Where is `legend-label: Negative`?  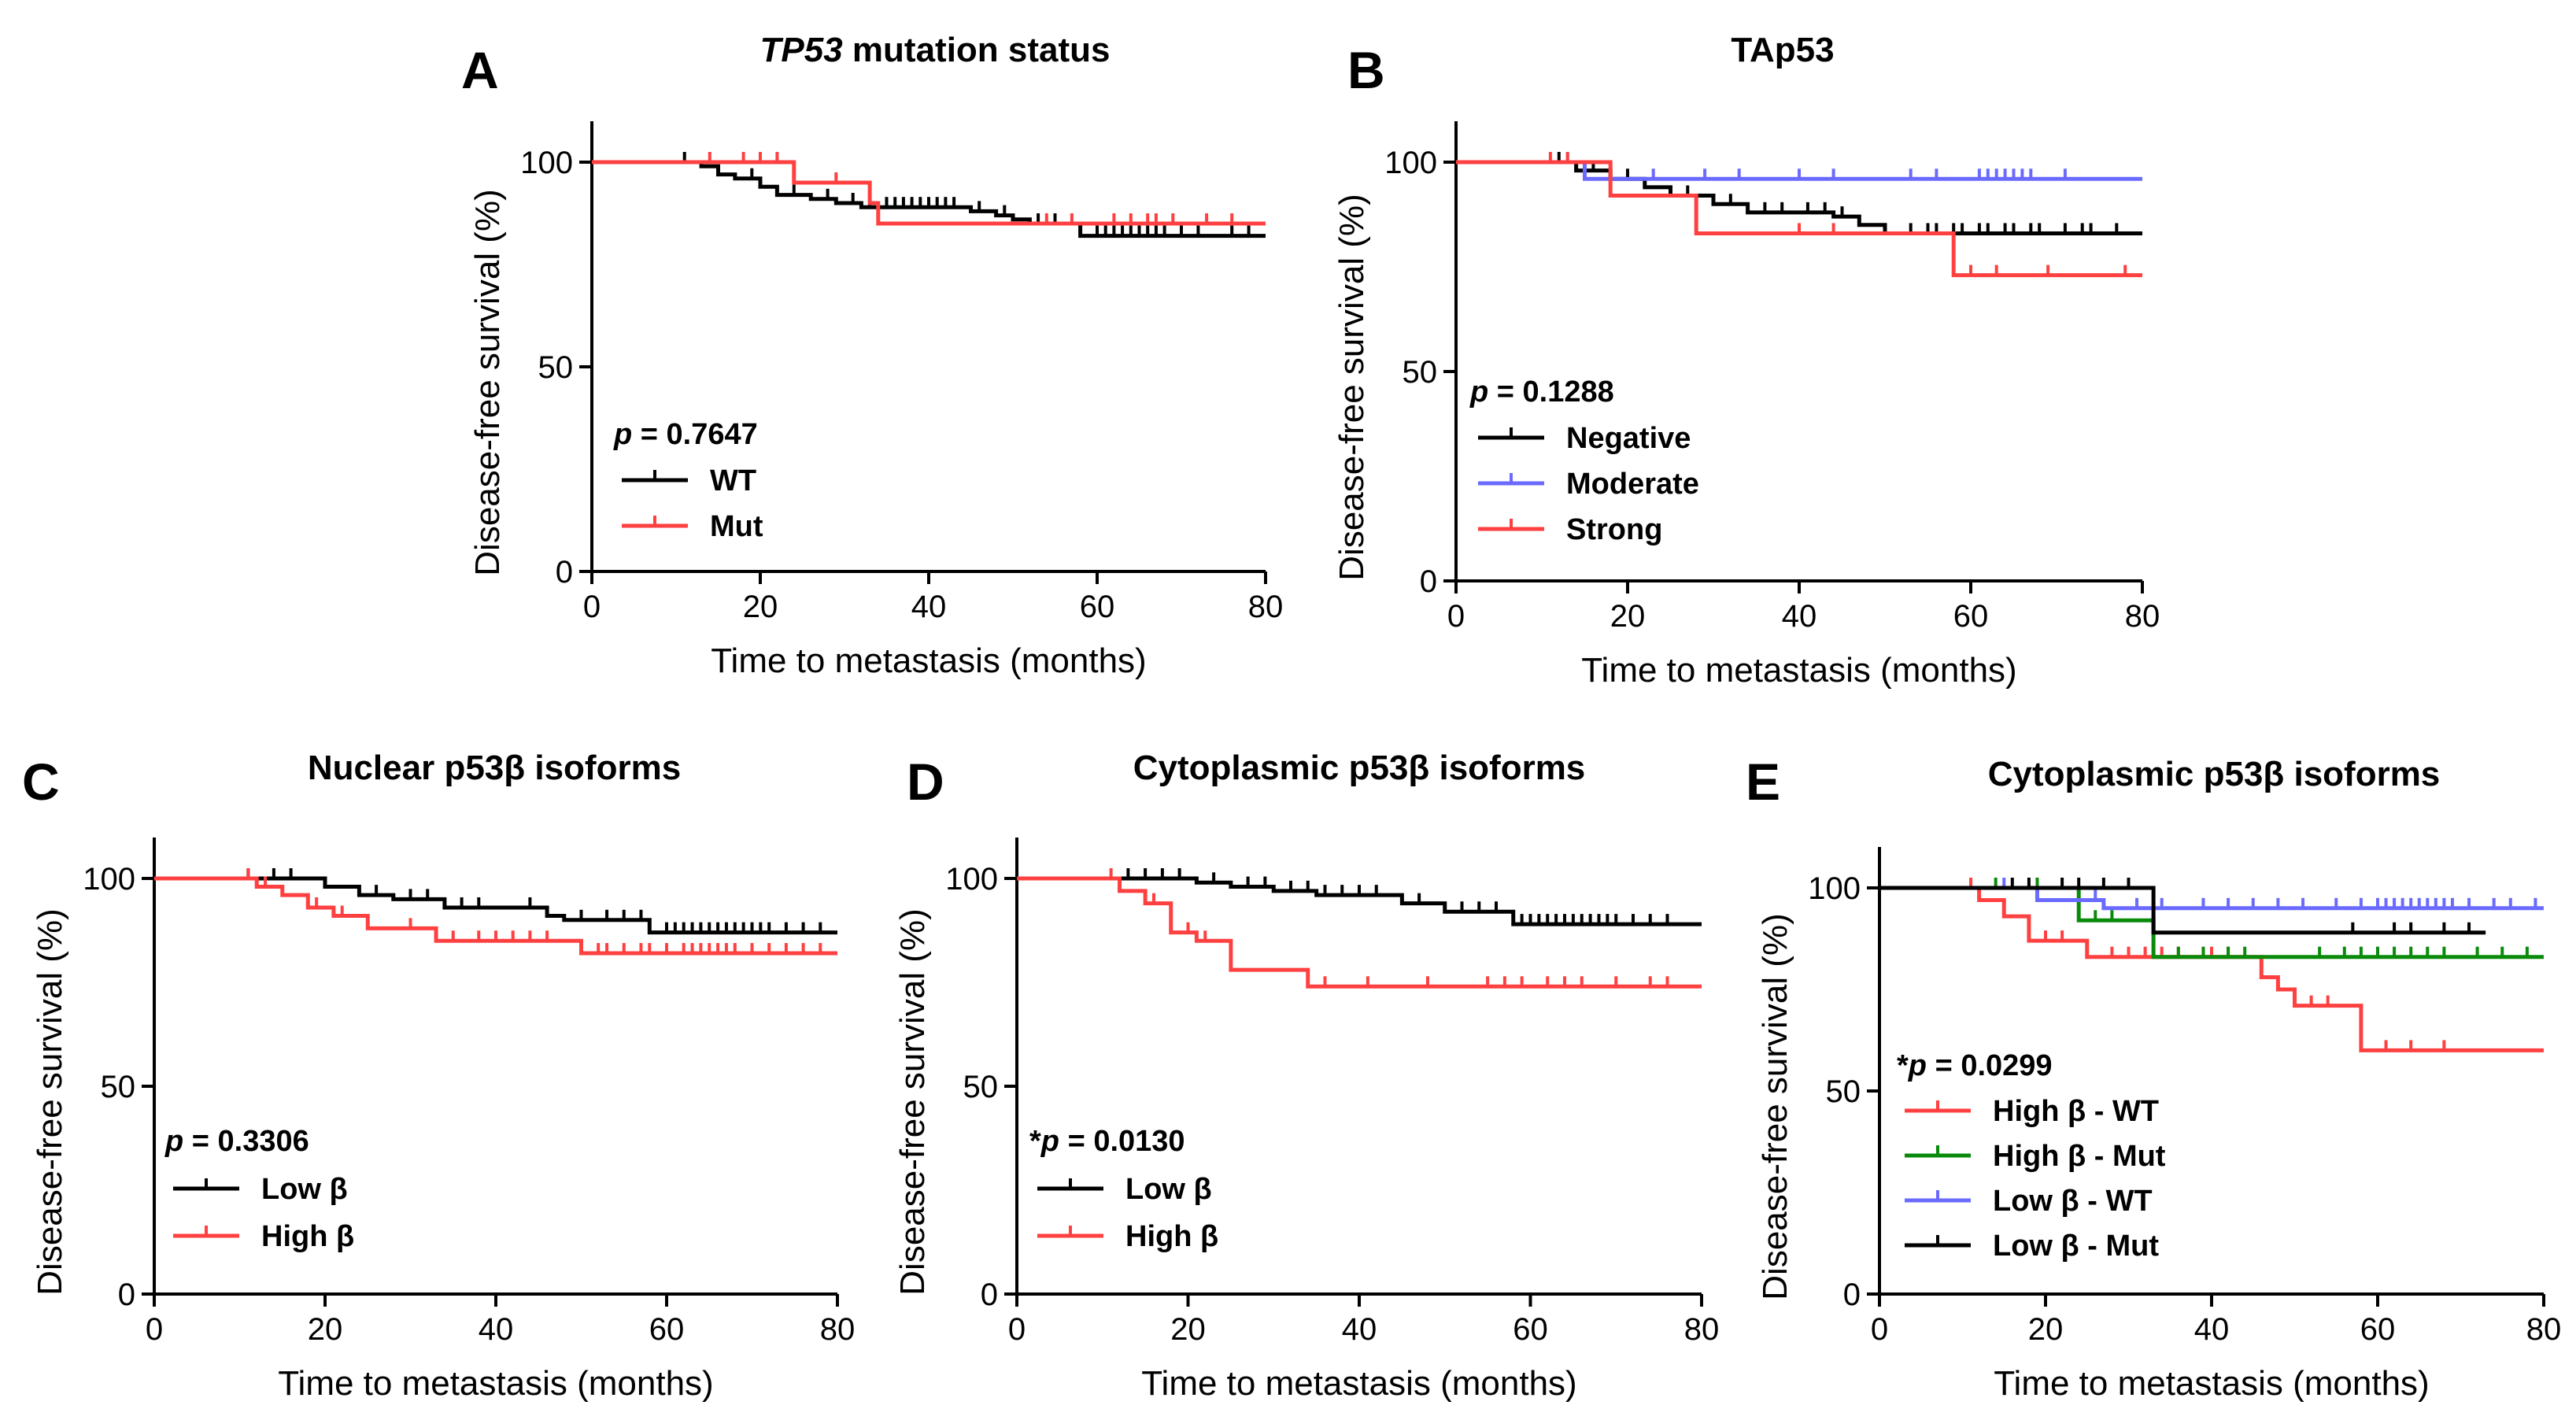 legend-label: Negative is located at coordinates (1628, 438).